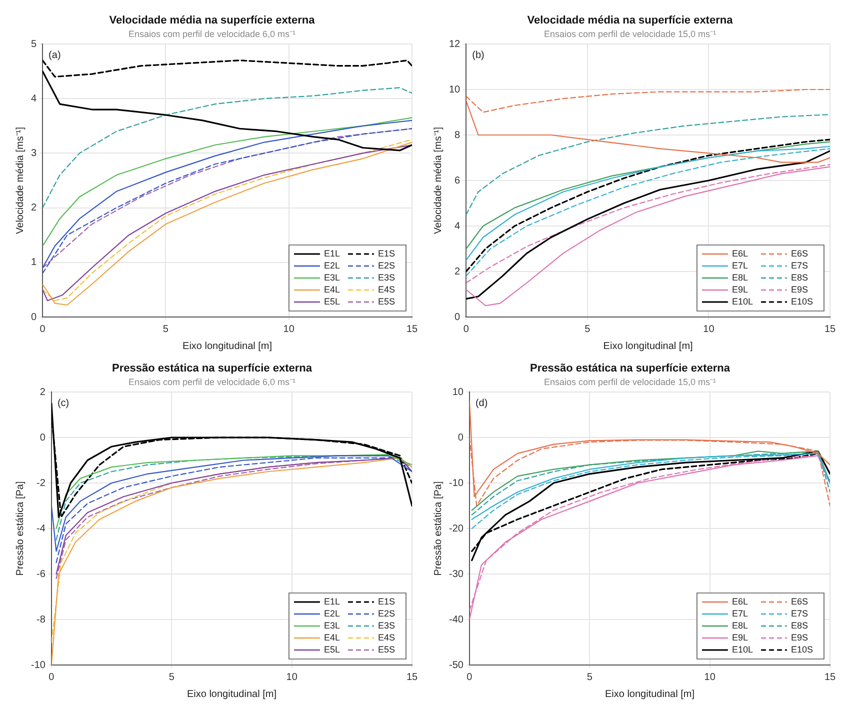  I want to click on annotation: (c), so click(63, 403).